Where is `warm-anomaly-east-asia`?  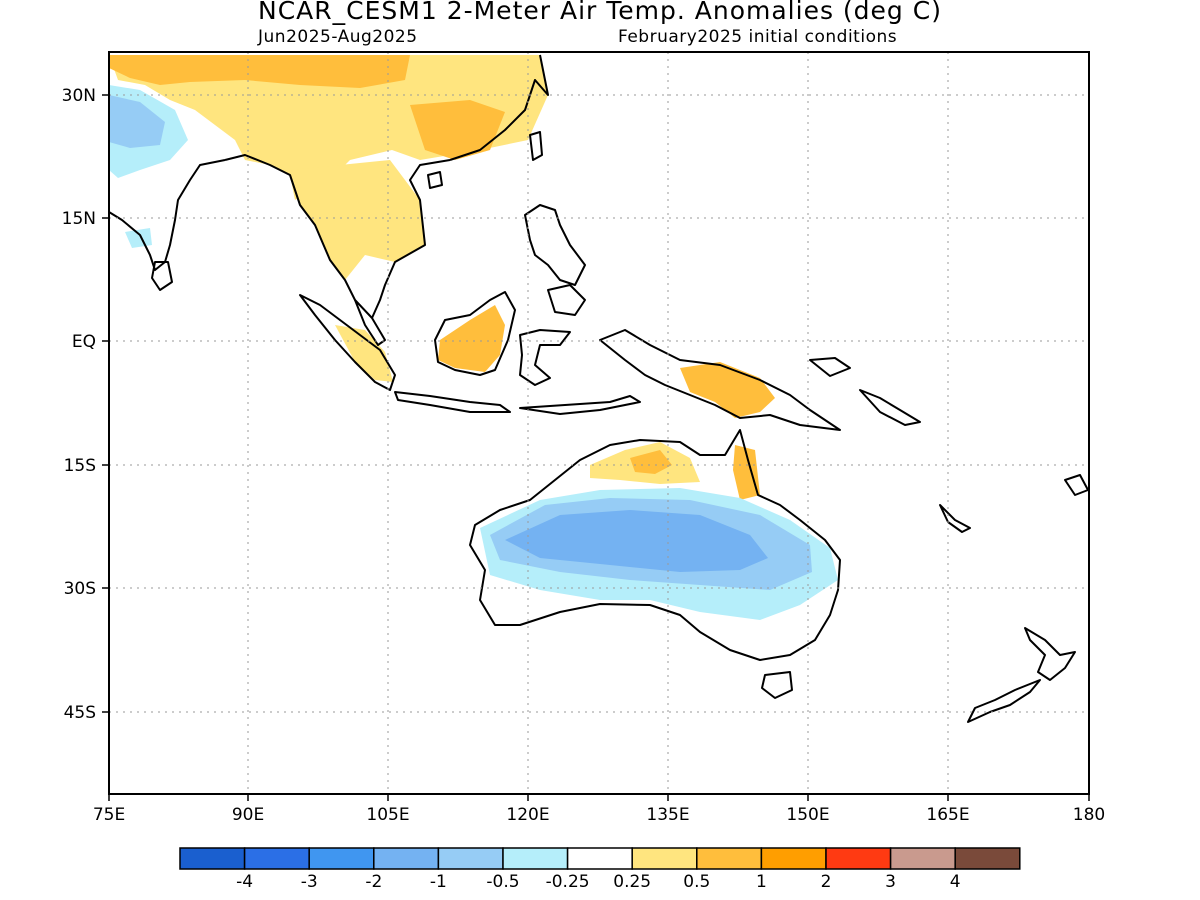
warm-anomaly-east-asia is located at coordinates (328, 127).